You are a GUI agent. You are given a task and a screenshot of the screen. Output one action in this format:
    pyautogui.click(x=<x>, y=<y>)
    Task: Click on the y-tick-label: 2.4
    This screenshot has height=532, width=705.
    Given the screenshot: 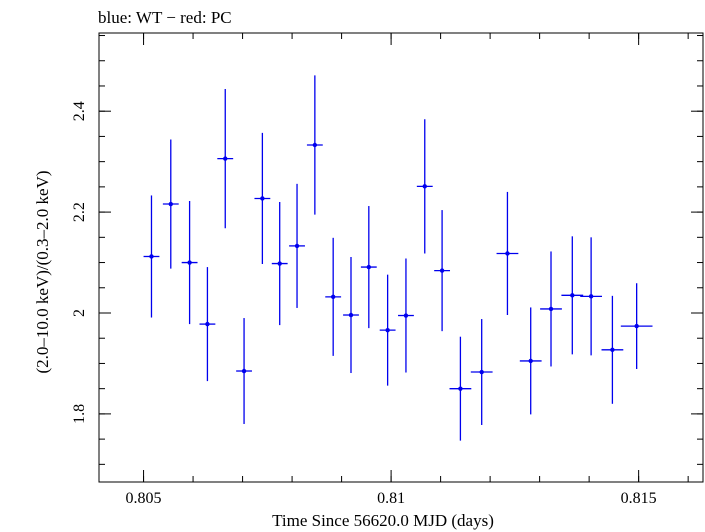 What is the action you would take?
    pyautogui.click(x=79, y=111)
    